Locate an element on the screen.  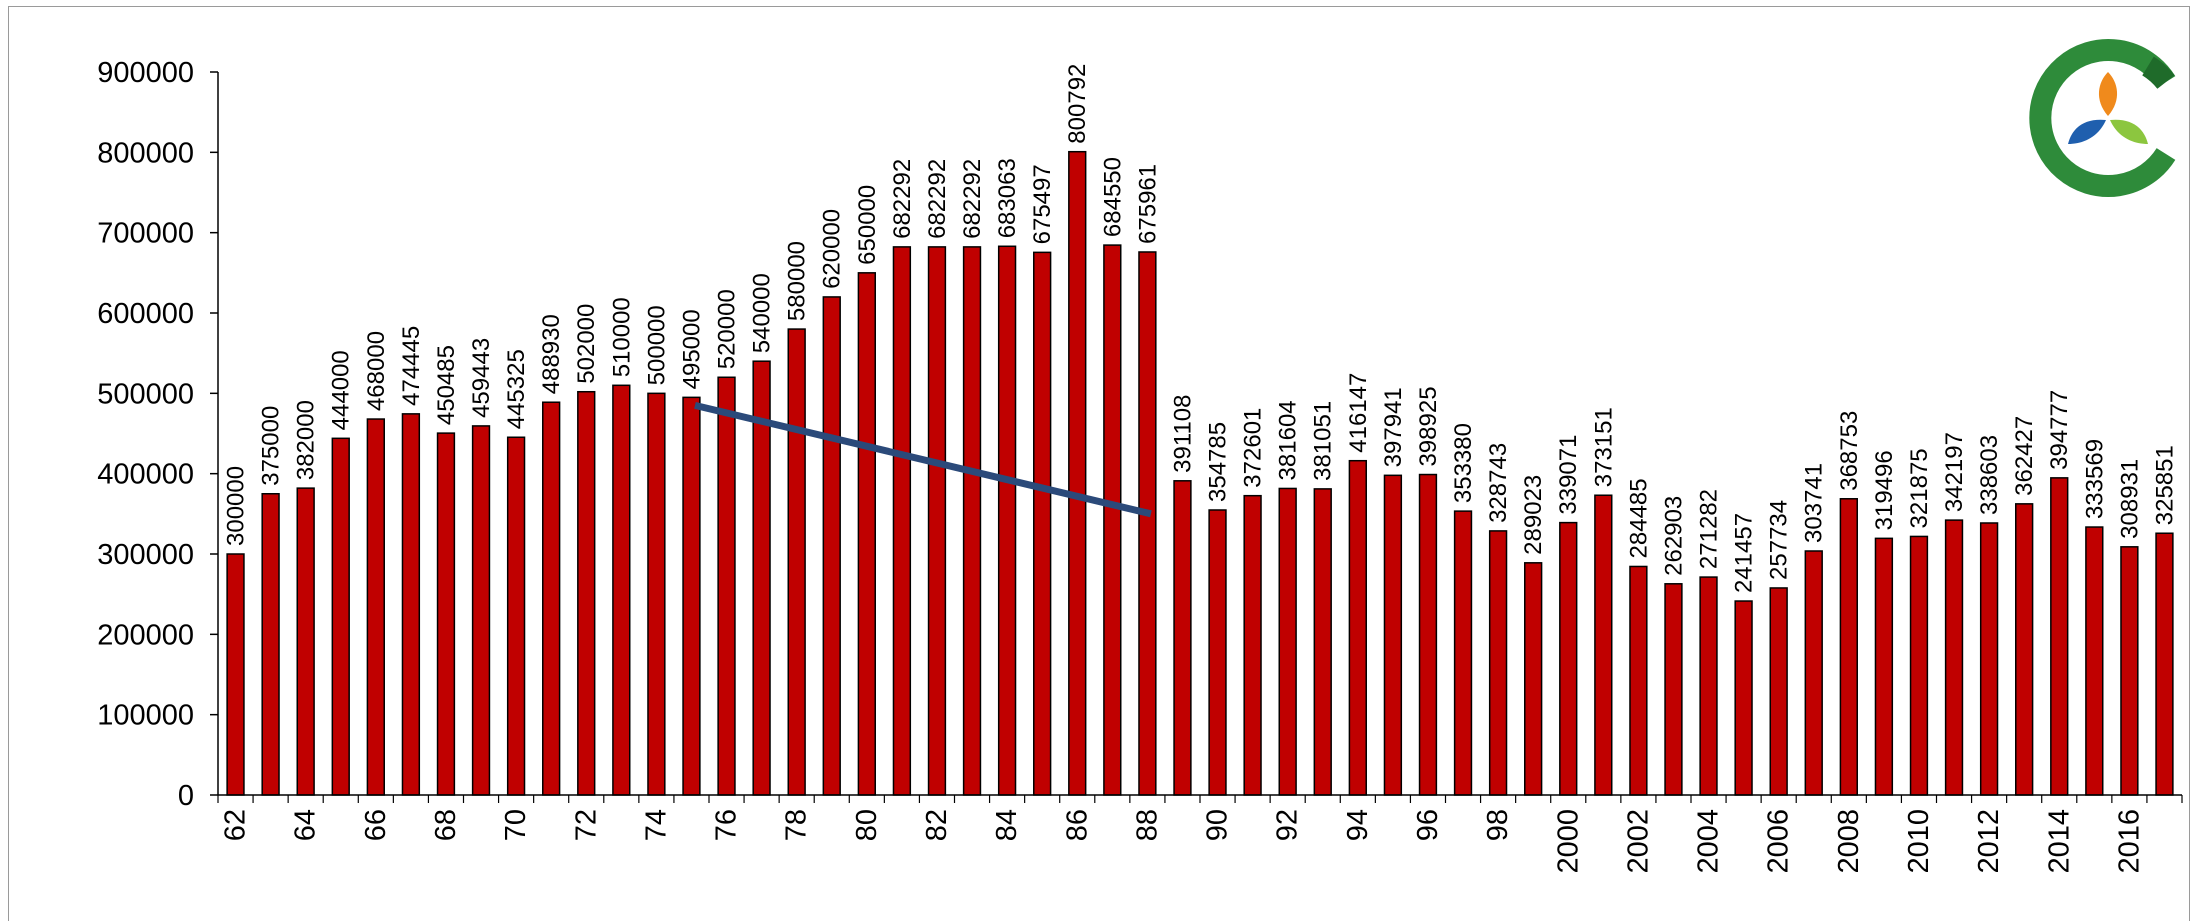
data-label: 303741 is located at coordinates (1814, 503).